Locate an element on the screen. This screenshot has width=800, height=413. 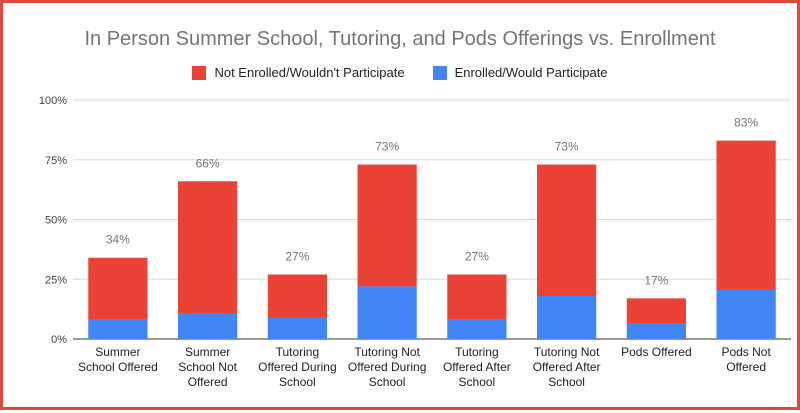
legend-label-enrolled: Enrolled/Would Participate is located at coordinates (531, 72).